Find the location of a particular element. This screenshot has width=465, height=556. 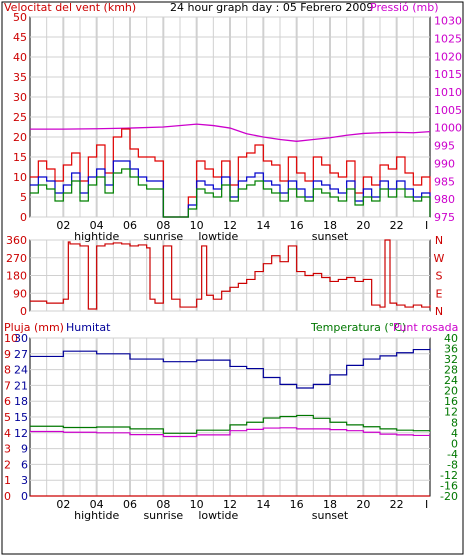

pressure-axis-tick: 1025 is located at coordinates (448, 38).